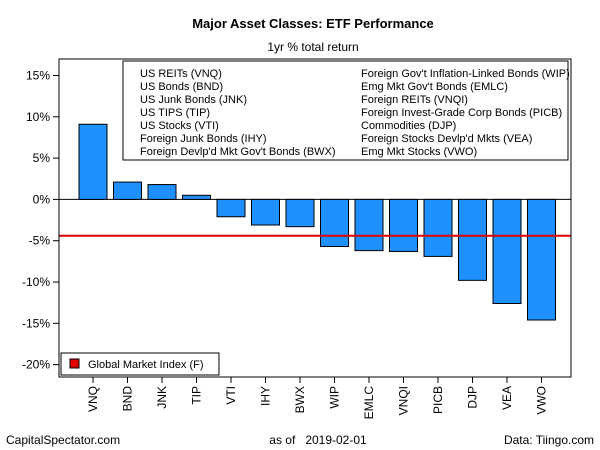  Describe the element at coordinates (36, 365) in the screenshot. I see `y-tick-label: -20%` at that location.